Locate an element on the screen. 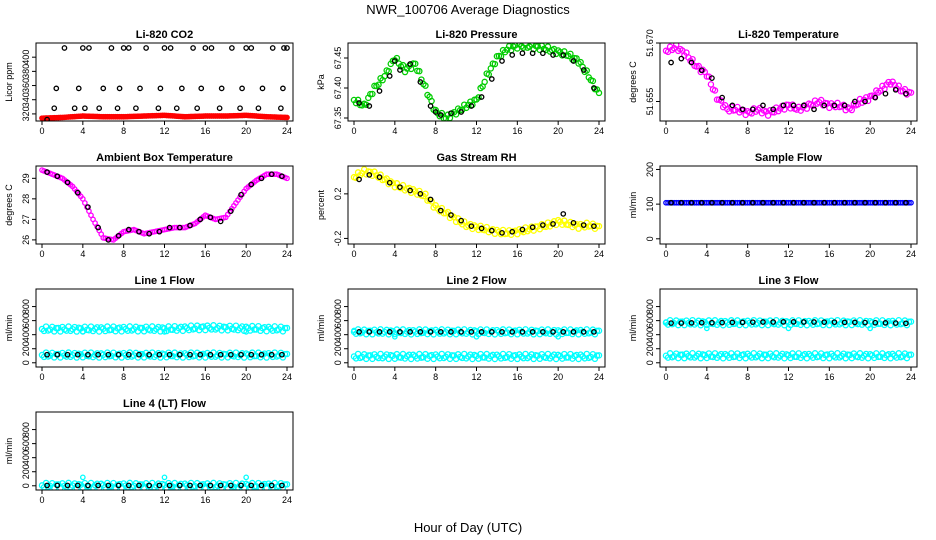 The image size is (936, 540). series-reference is located at coordinates (788, 84).